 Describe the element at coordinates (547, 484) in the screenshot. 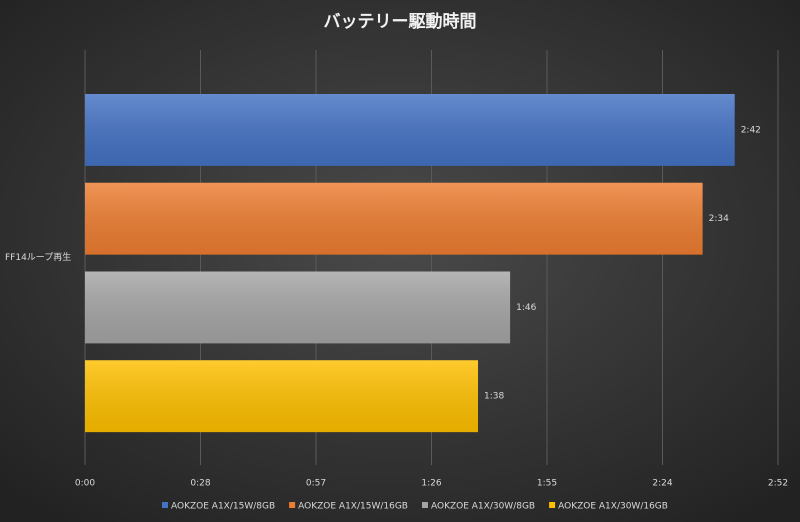

I see `x-tick-label: 1:55` at that location.